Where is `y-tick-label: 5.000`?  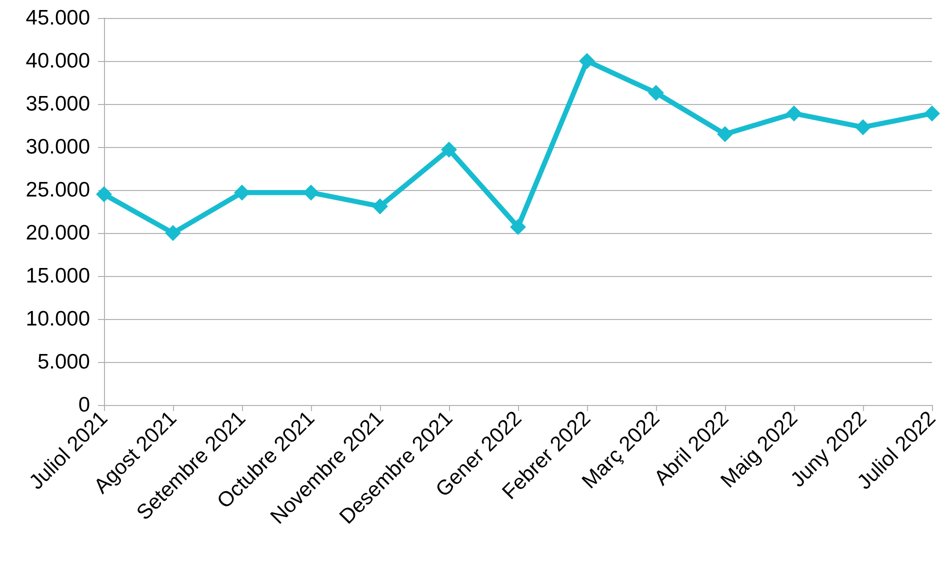
y-tick-label: 5.000 is located at coordinates (63, 362).